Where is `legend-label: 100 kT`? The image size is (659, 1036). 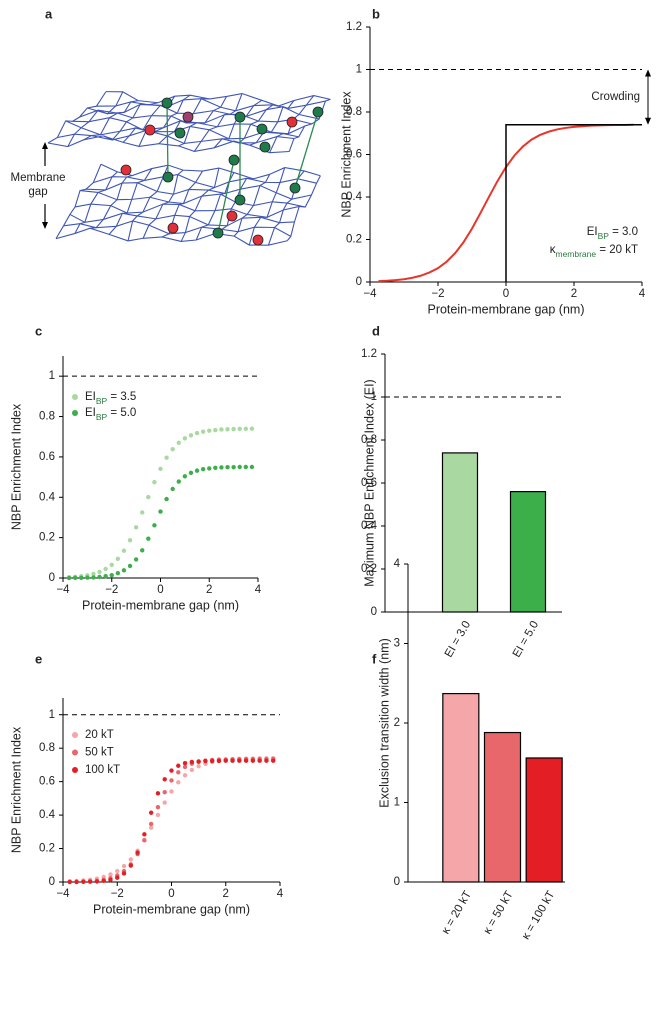 legend-label: 100 kT is located at coordinates (102, 770).